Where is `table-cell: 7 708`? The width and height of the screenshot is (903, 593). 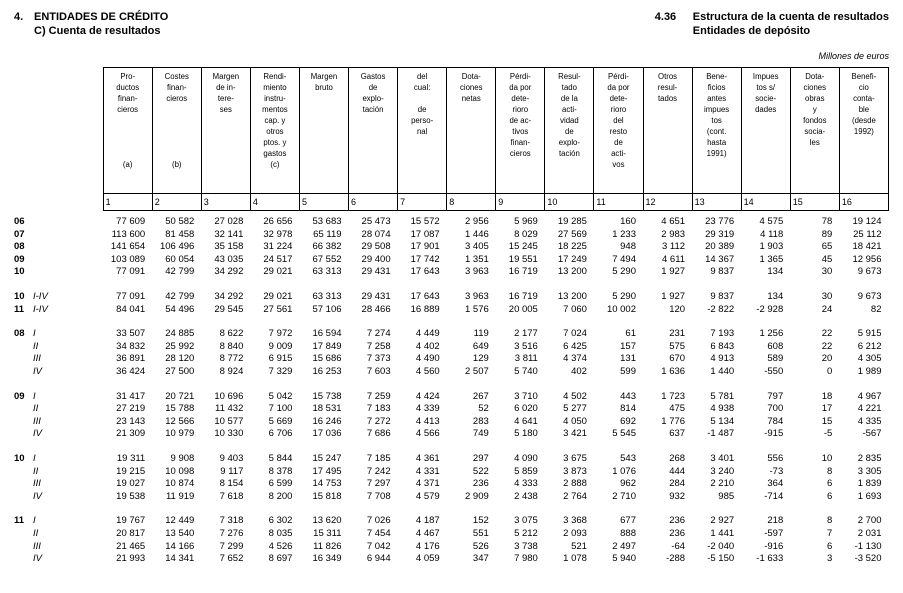
table-cell: 7 708 is located at coordinates (378, 496).